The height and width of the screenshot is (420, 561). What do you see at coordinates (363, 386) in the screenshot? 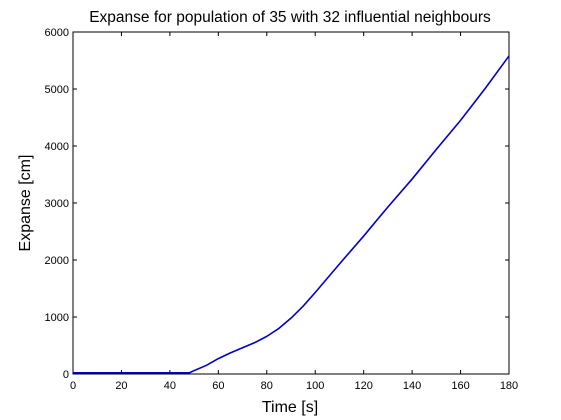
I see `x-tick-label: 120` at bounding box center [363, 386].